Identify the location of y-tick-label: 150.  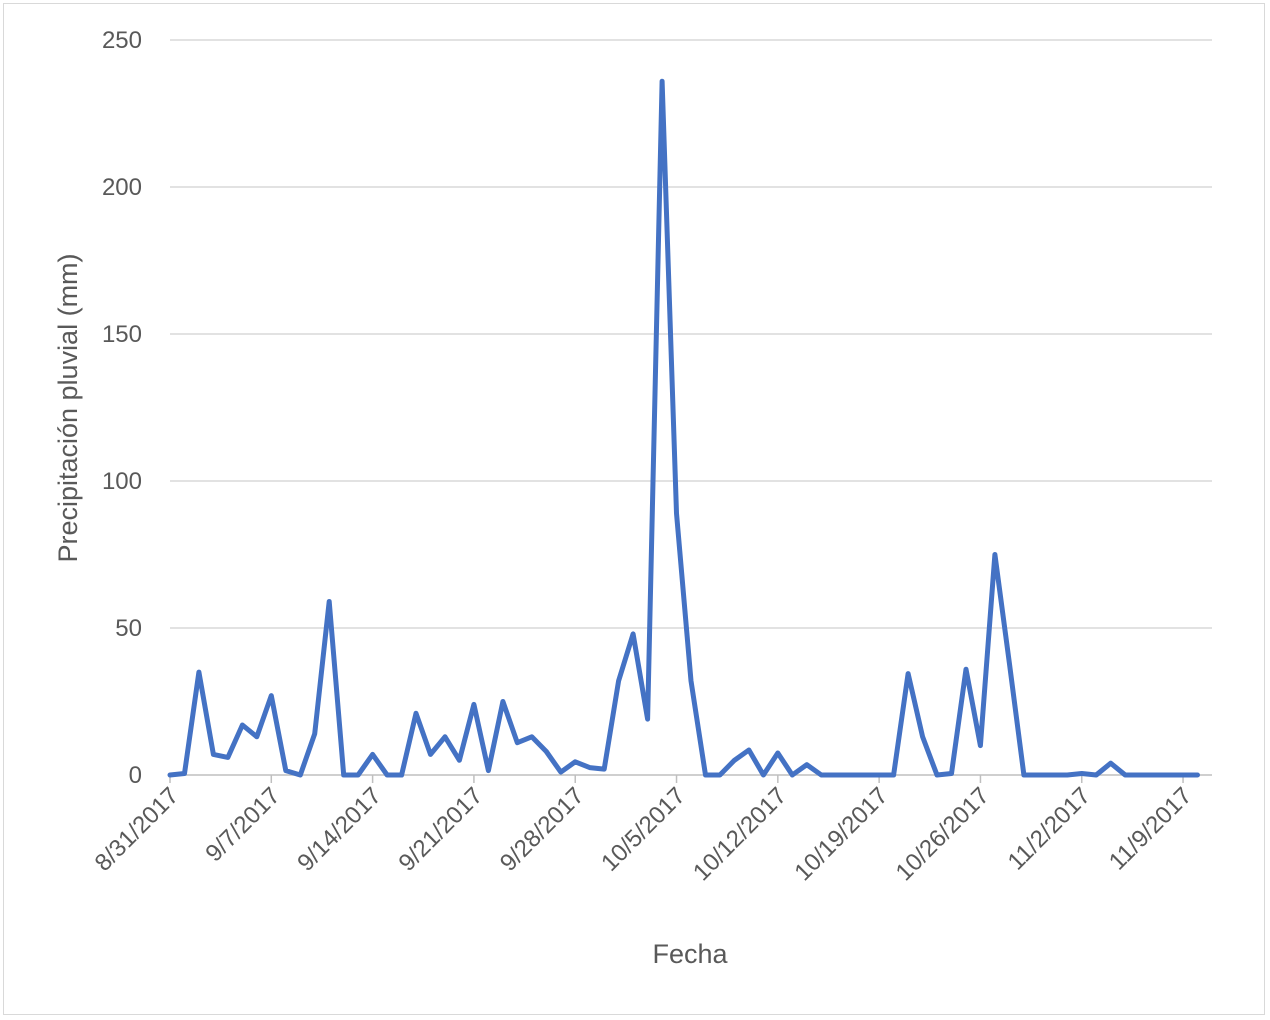
(122, 334).